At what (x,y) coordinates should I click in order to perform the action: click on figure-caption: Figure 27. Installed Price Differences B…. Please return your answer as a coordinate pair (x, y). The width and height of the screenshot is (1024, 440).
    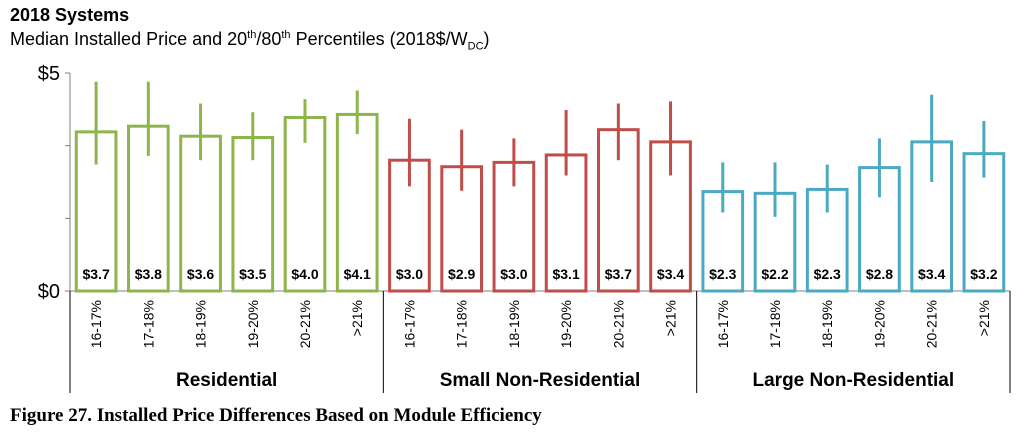
    Looking at the image, I should click on (276, 415).